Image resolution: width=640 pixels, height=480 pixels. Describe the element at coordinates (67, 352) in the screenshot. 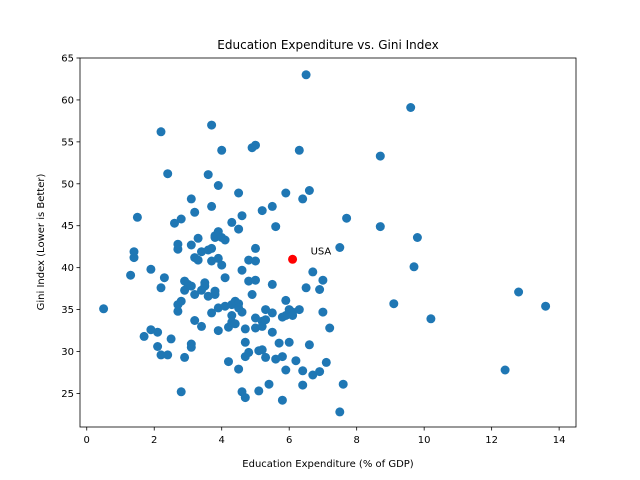

I see `y-tick-label: 30` at that location.